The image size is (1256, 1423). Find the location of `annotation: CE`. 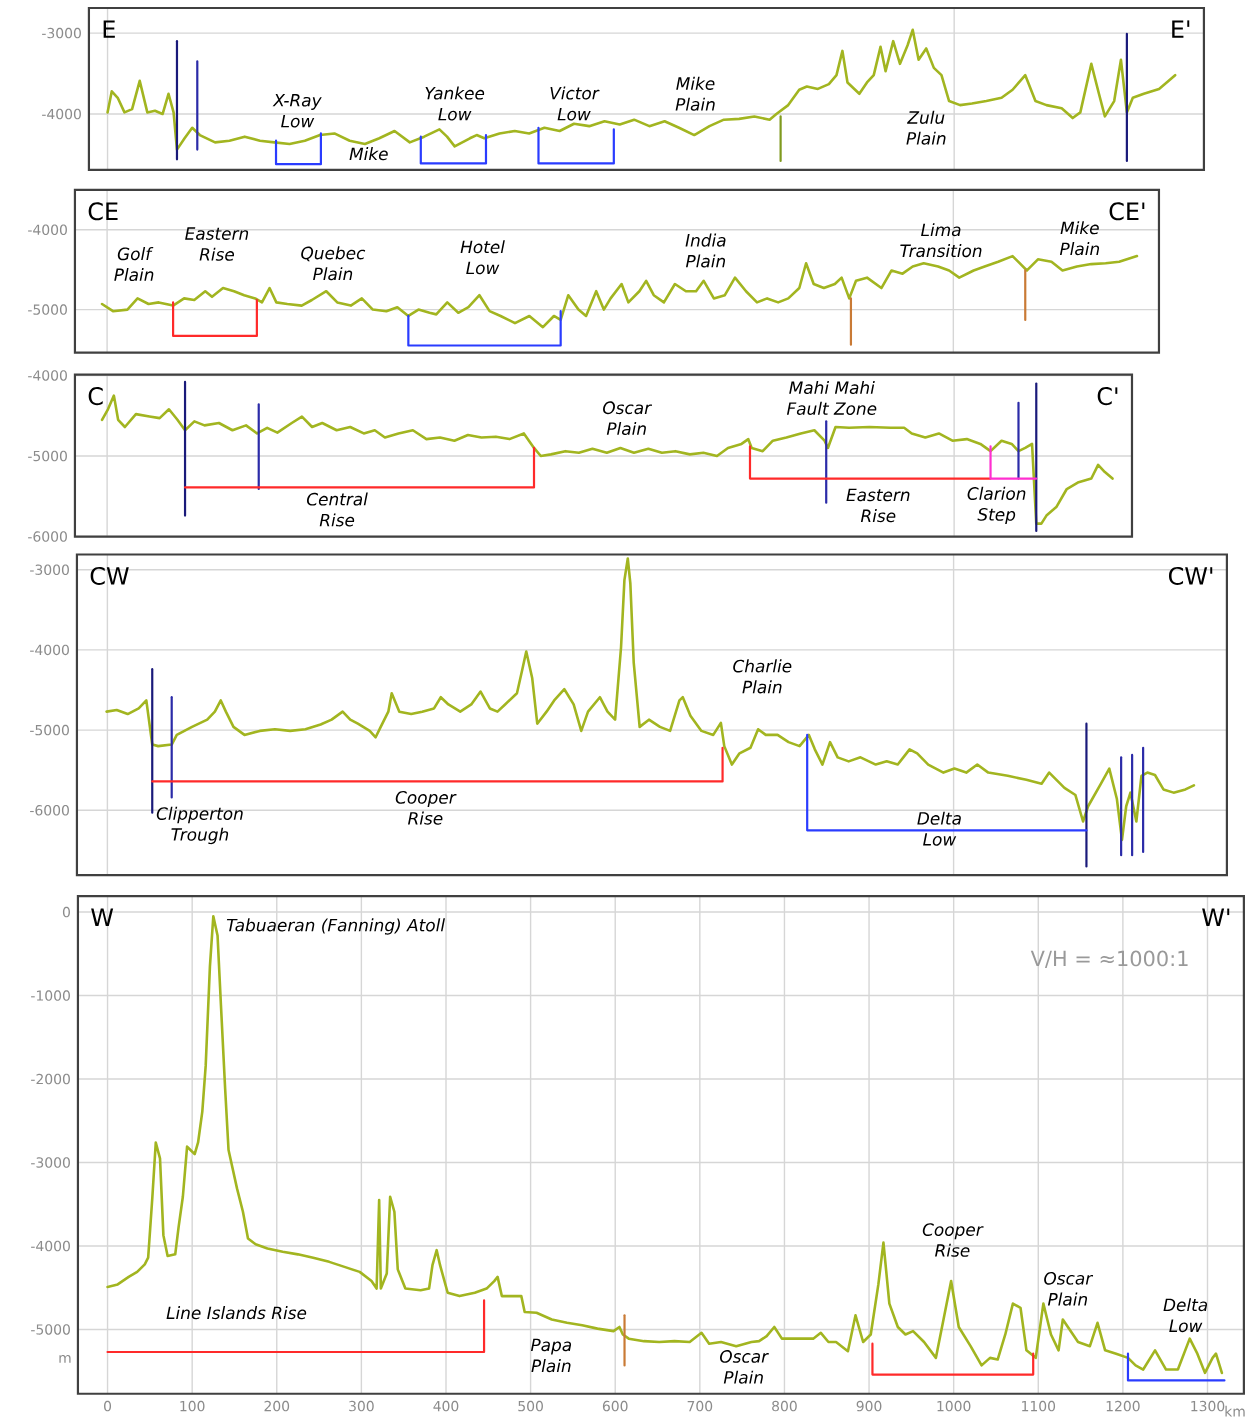

annotation: CE is located at coordinates (103, 211).